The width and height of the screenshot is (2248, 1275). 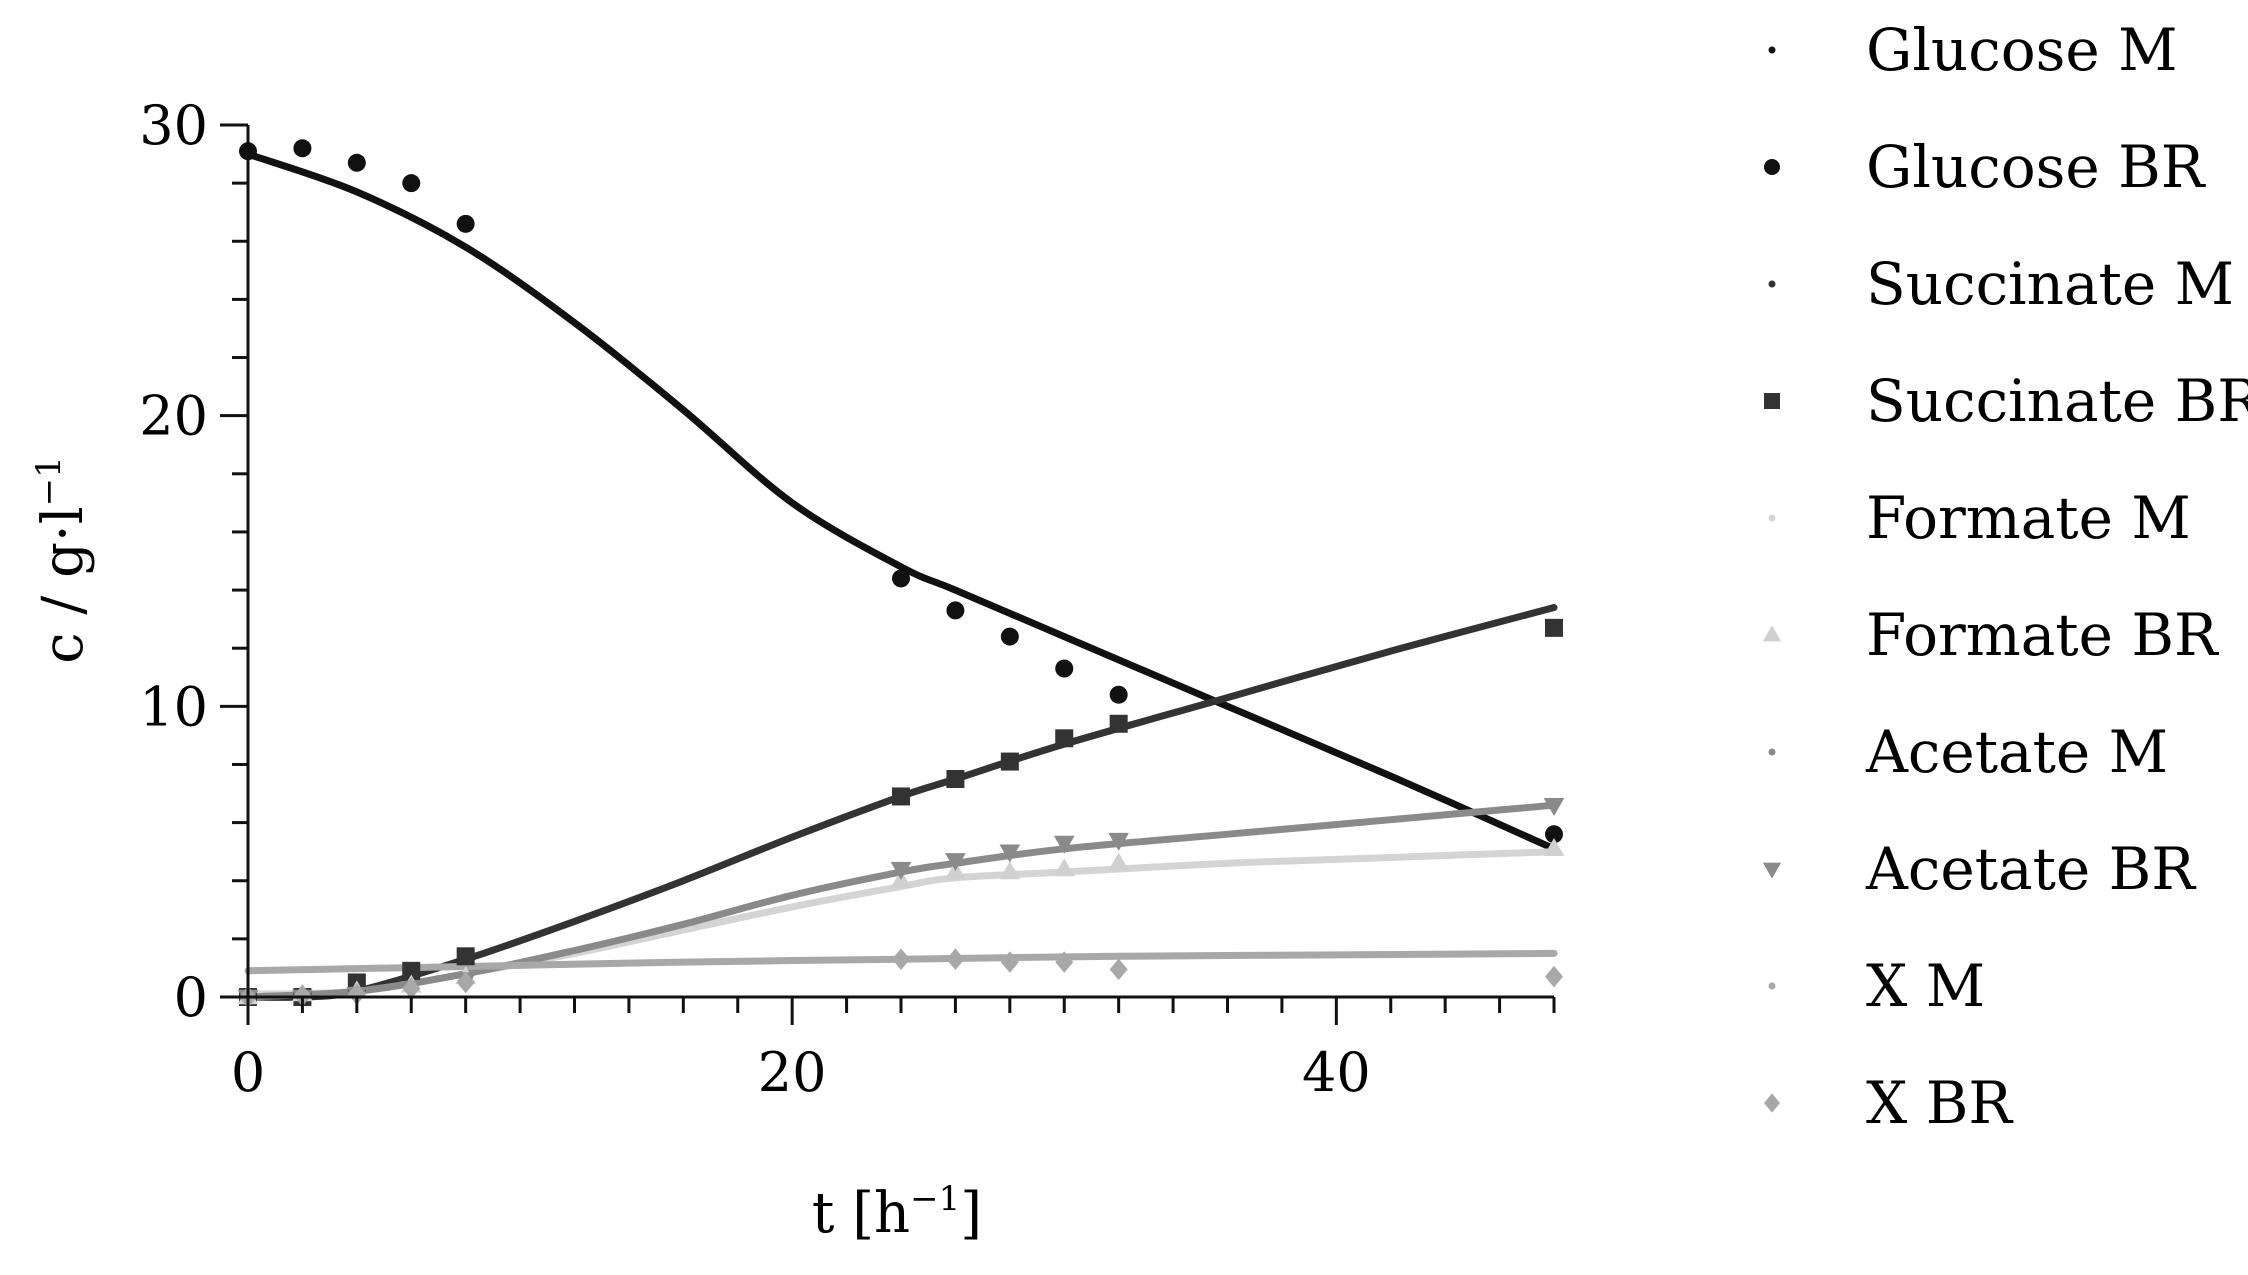 What do you see at coordinates (2016, 752) in the screenshot?
I see `legend-label-acetate-m: Acetate M` at bounding box center [2016, 752].